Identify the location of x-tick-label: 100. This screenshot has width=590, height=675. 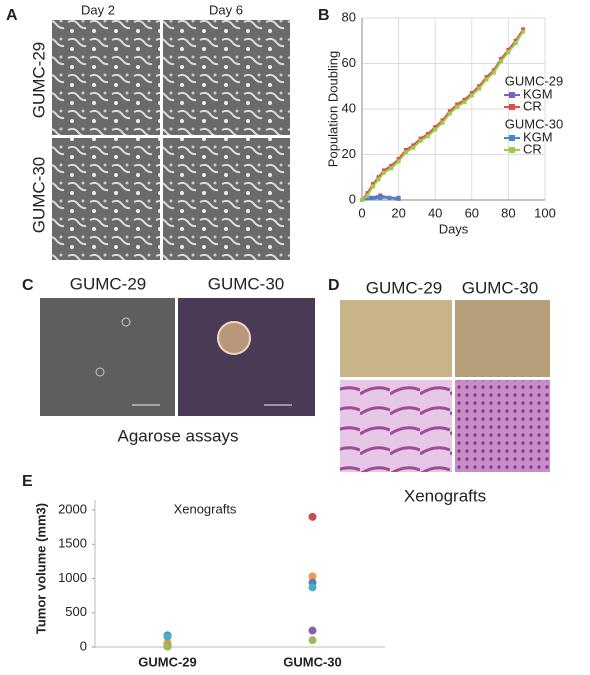
(545, 212).